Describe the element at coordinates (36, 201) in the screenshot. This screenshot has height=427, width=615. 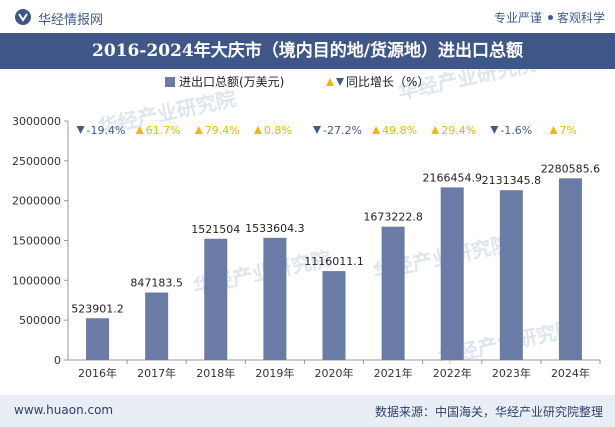
I see `y-tick-label: 2000000` at that location.